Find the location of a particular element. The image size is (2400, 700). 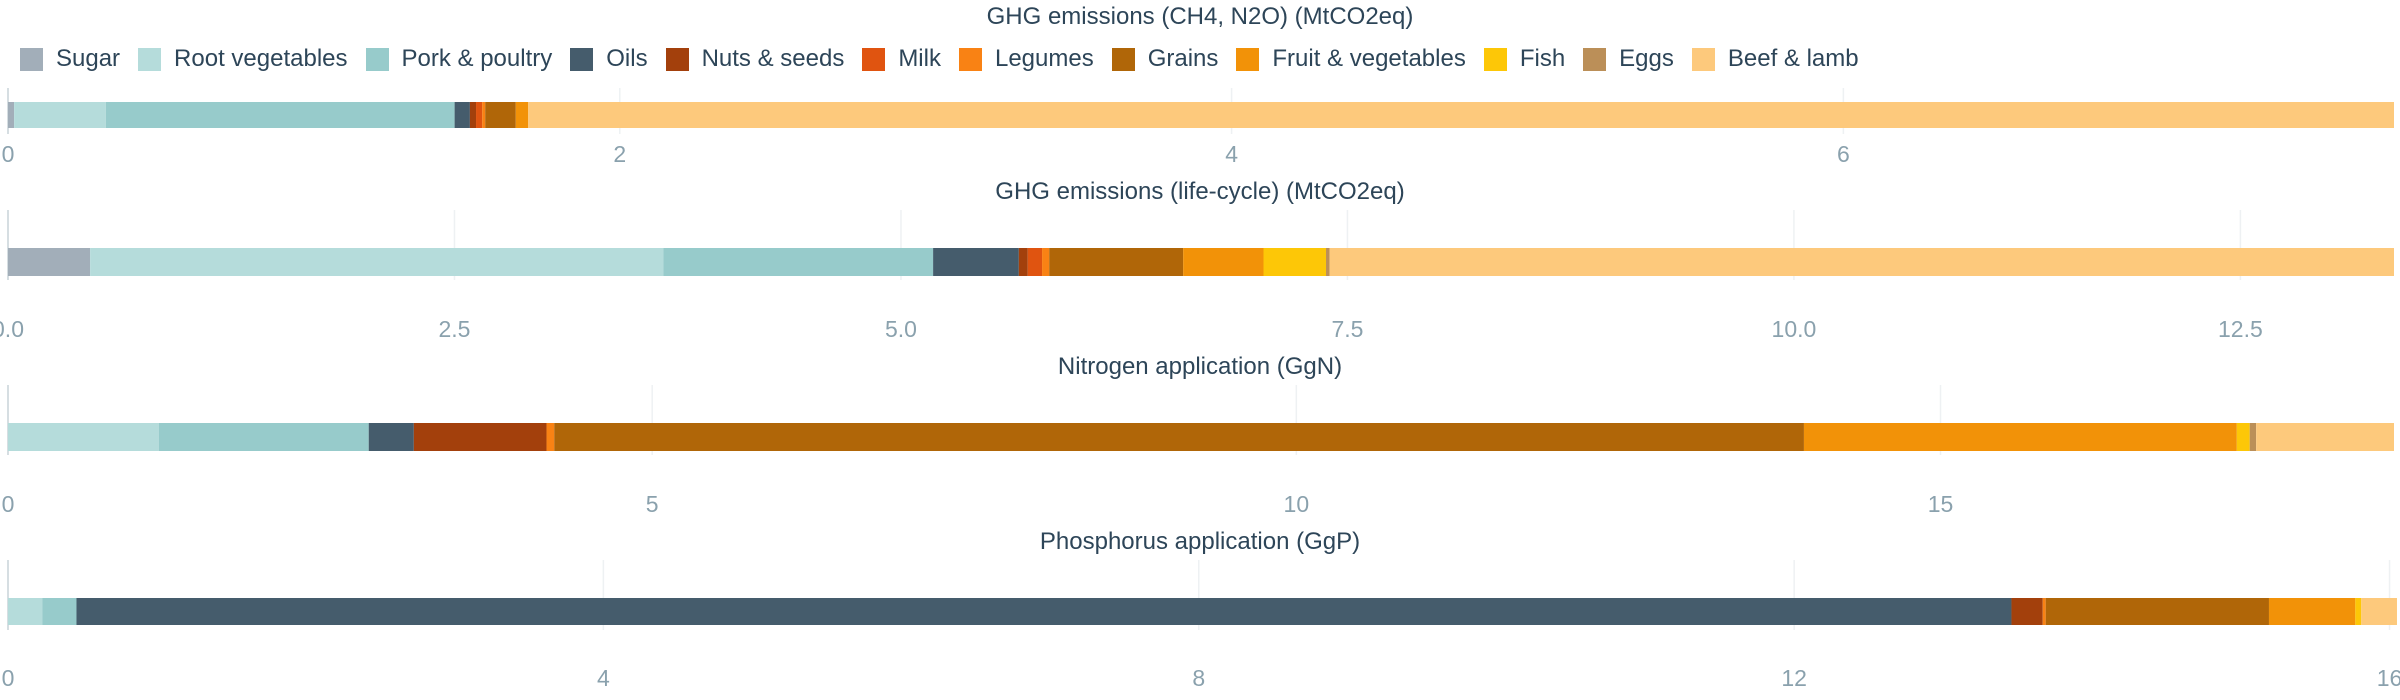

legend-item-oils: Oils is located at coordinates (609, 59).